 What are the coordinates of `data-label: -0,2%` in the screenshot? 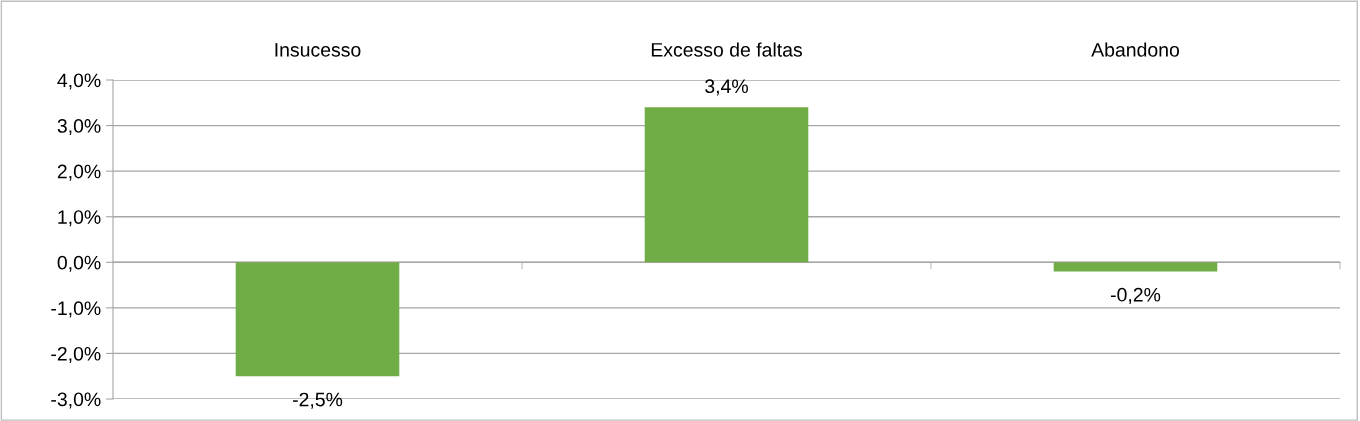 It's located at (1135, 295).